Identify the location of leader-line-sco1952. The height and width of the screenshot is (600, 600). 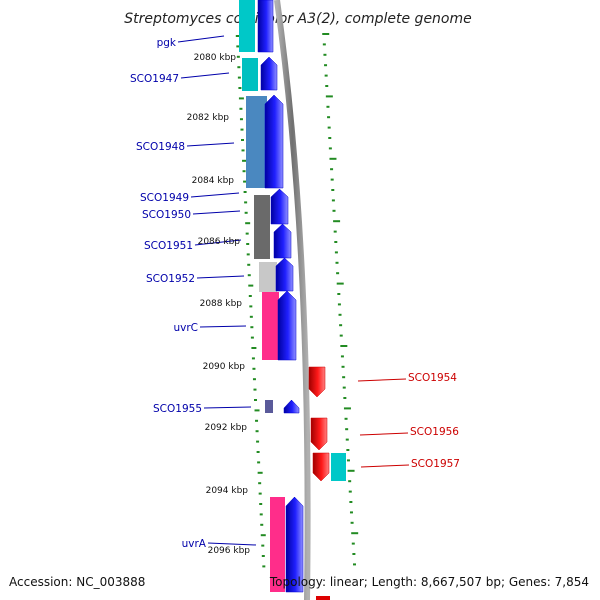
(220, 277).